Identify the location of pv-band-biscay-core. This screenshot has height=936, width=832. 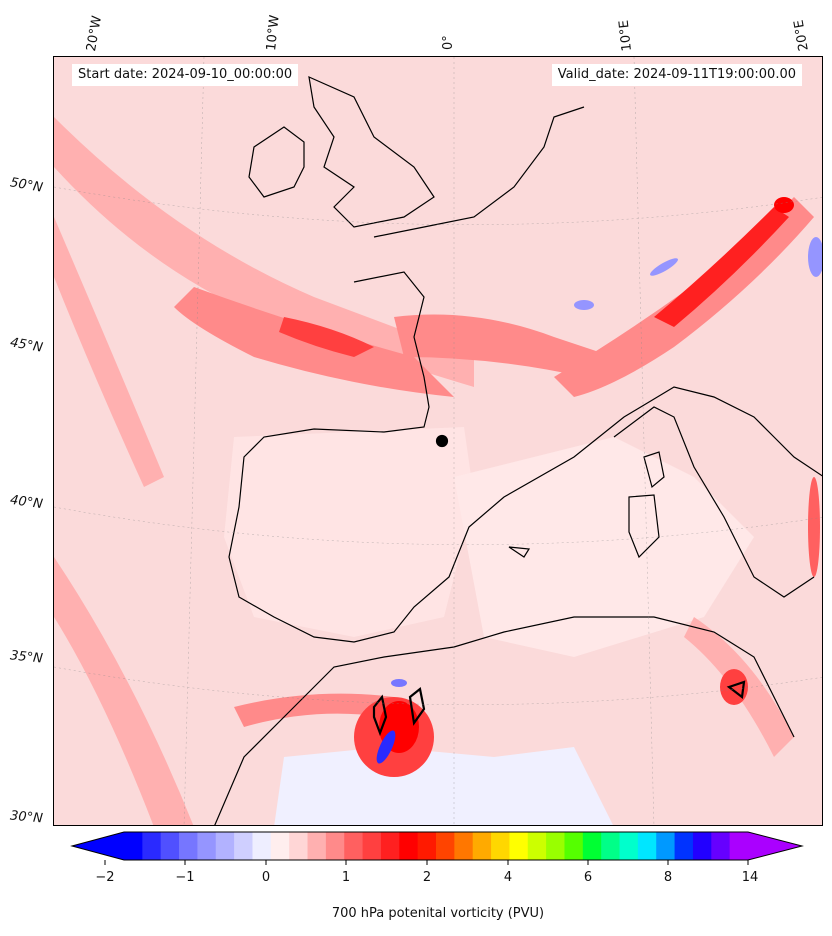
(326, 337).